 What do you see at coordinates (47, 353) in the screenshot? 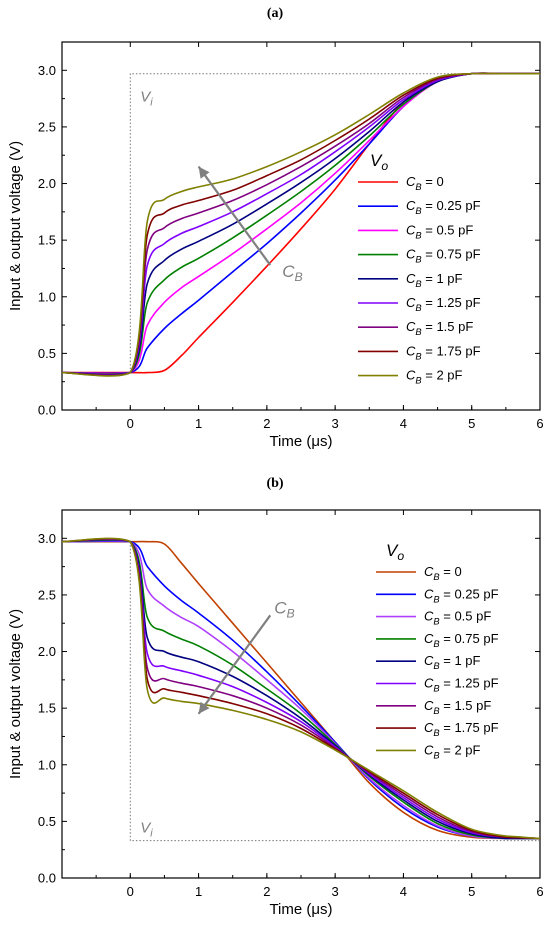
I see `y-tick-label: 0.5` at bounding box center [47, 353].